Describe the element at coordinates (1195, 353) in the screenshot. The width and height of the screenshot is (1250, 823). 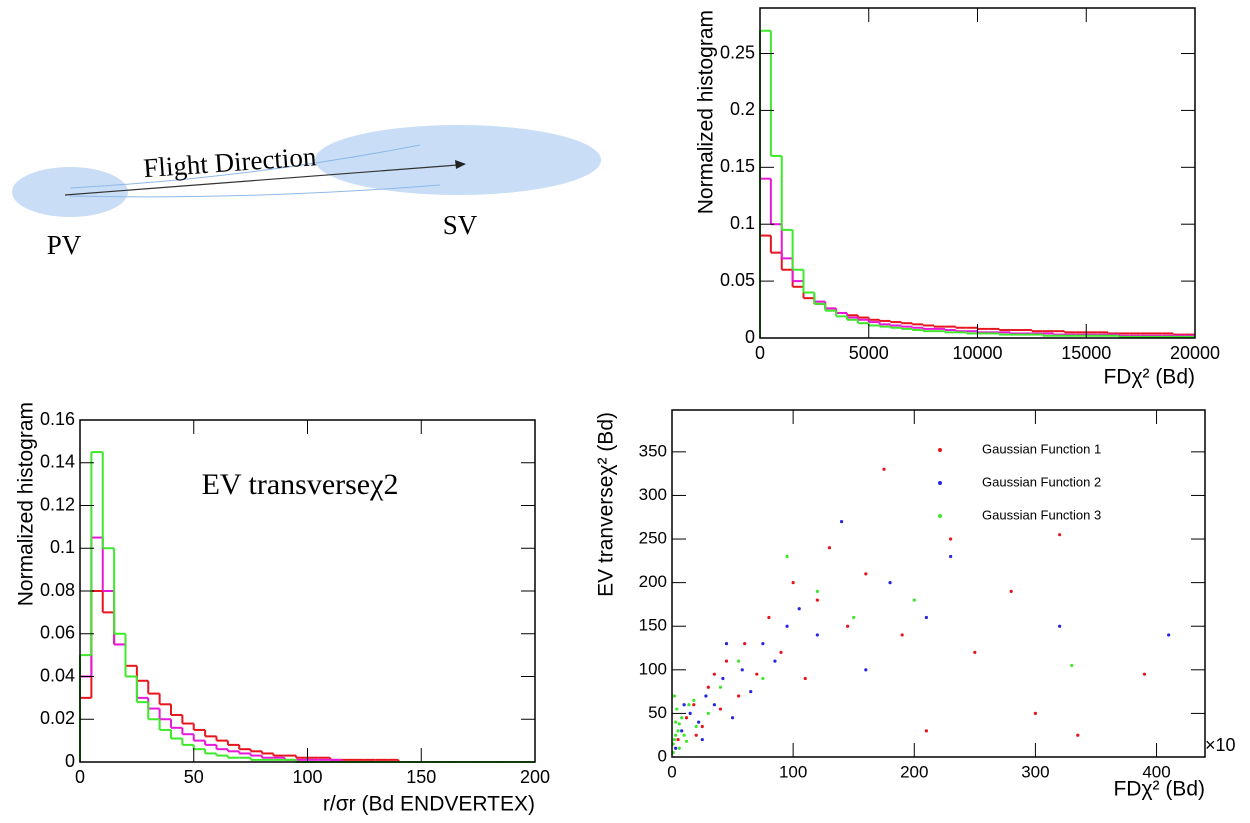
I see `x-tick-label: 20000` at that location.